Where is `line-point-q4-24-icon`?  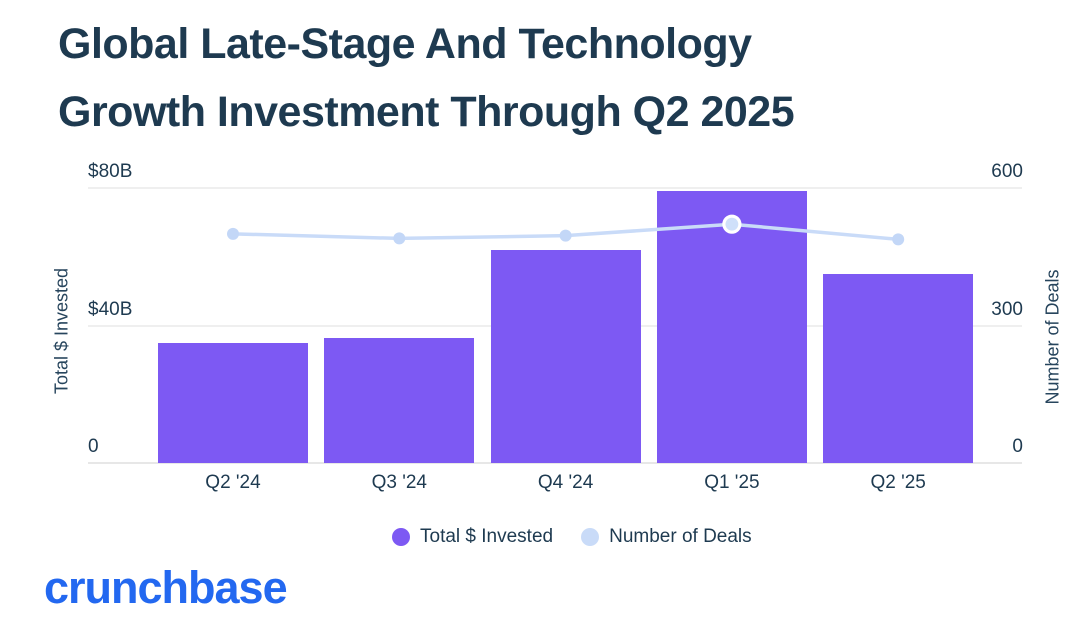
line-point-q4-24-icon is located at coordinates (565, 235).